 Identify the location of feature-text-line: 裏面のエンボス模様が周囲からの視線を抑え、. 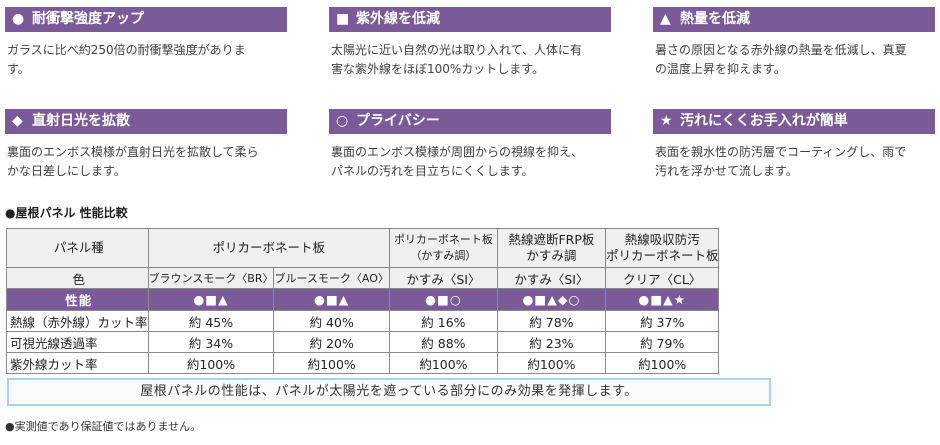
(457, 152).